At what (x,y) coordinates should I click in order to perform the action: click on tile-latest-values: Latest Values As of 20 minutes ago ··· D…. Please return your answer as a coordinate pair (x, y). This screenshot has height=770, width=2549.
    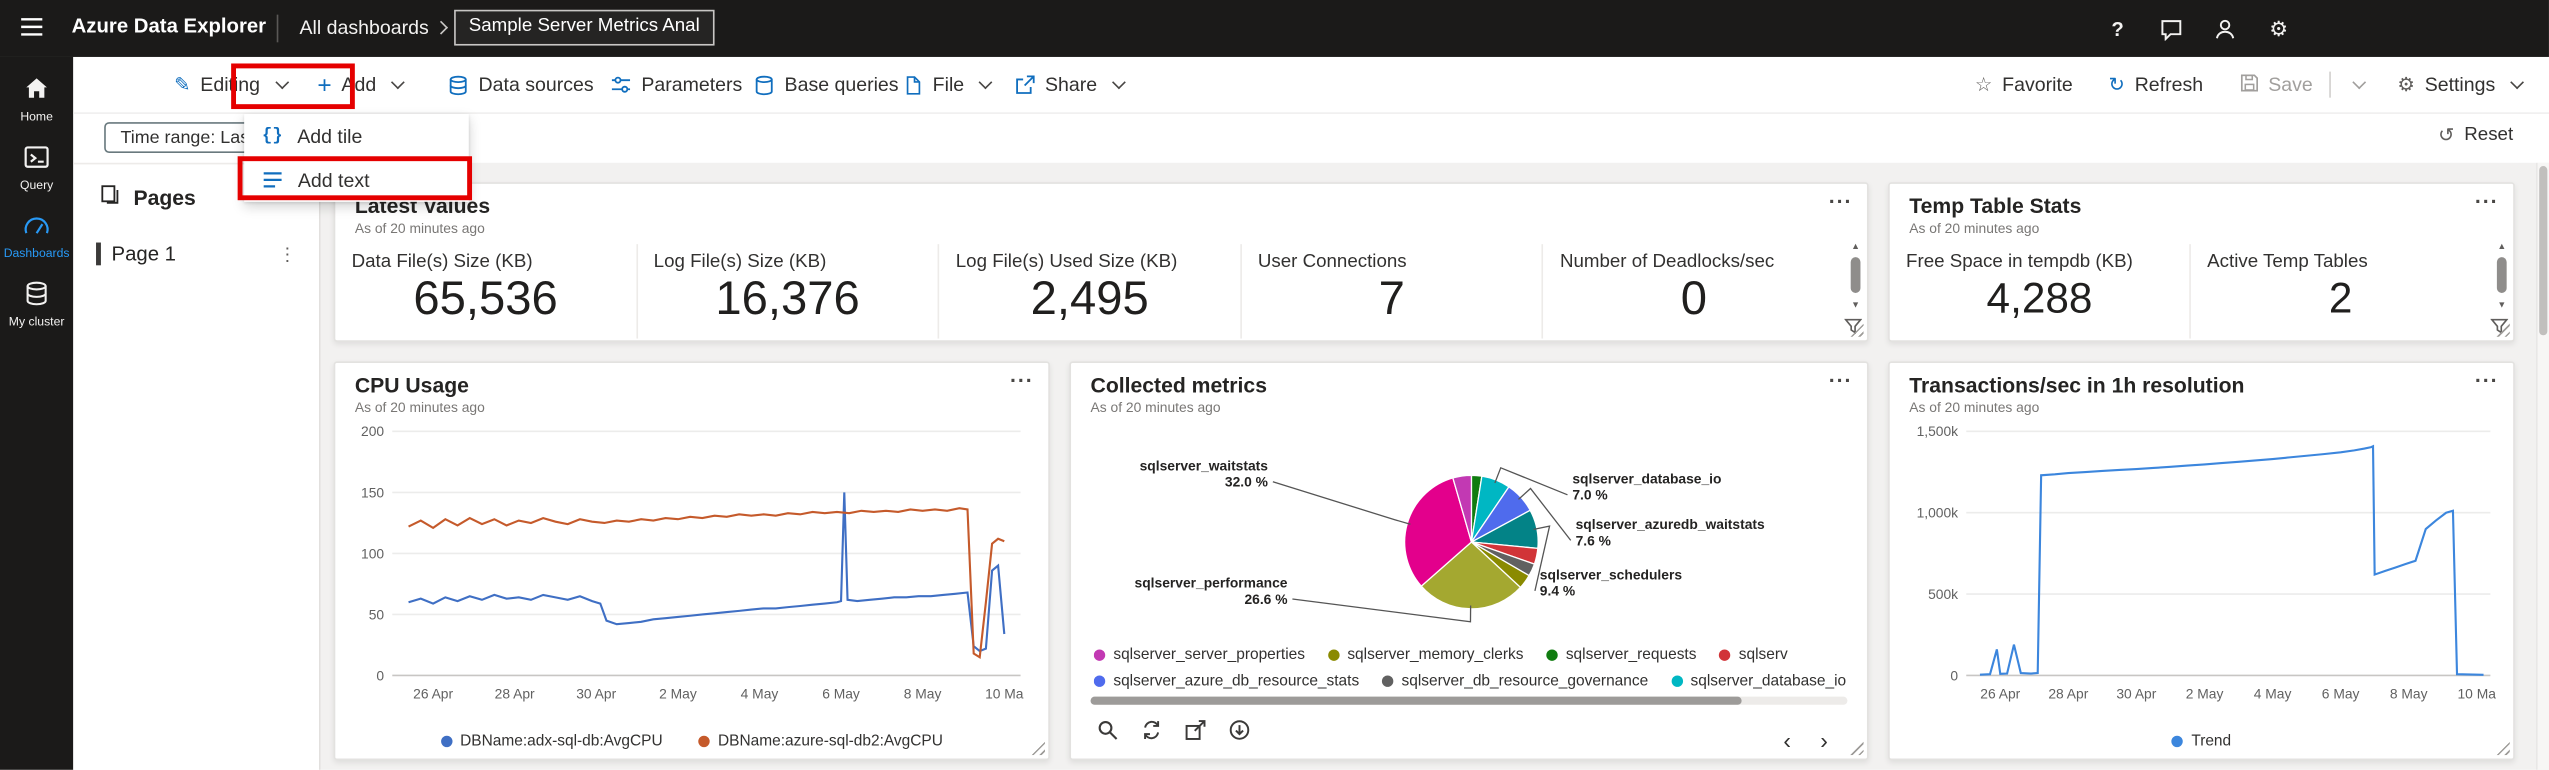
    Looking at the image, I should click on (1101, 262).